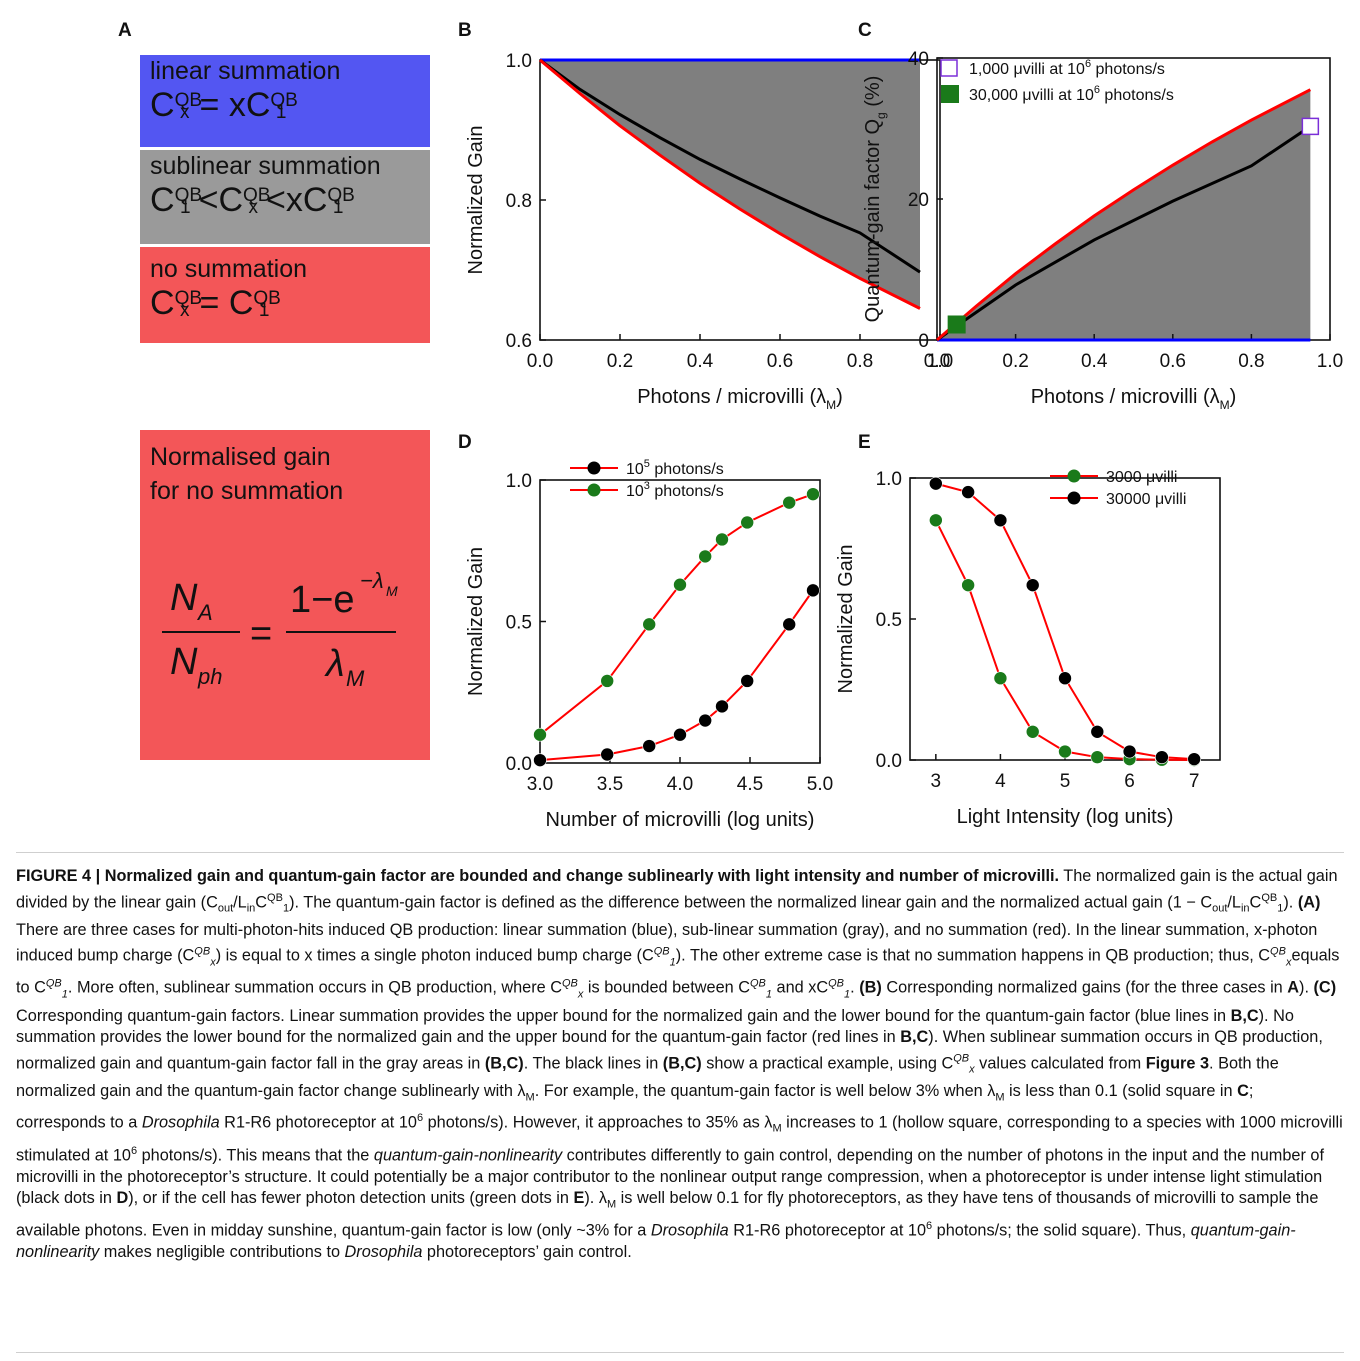 The width and height of the screenshot is (1360, 1361). Describe the element at coordinates (1141, 477) in the screenshot. I see `legend-label: 3000 μvilli` at that location.